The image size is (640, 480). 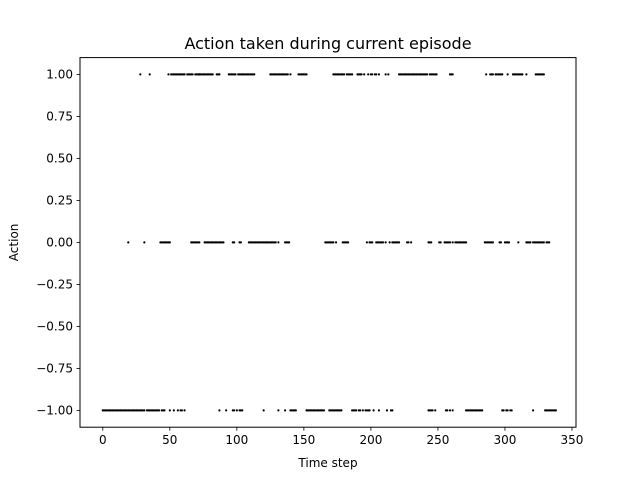 What do you see at coordinates (59, 200) in the screenshot?
I see `y-tick-label: 0.25` at bounding box center [59, 200].